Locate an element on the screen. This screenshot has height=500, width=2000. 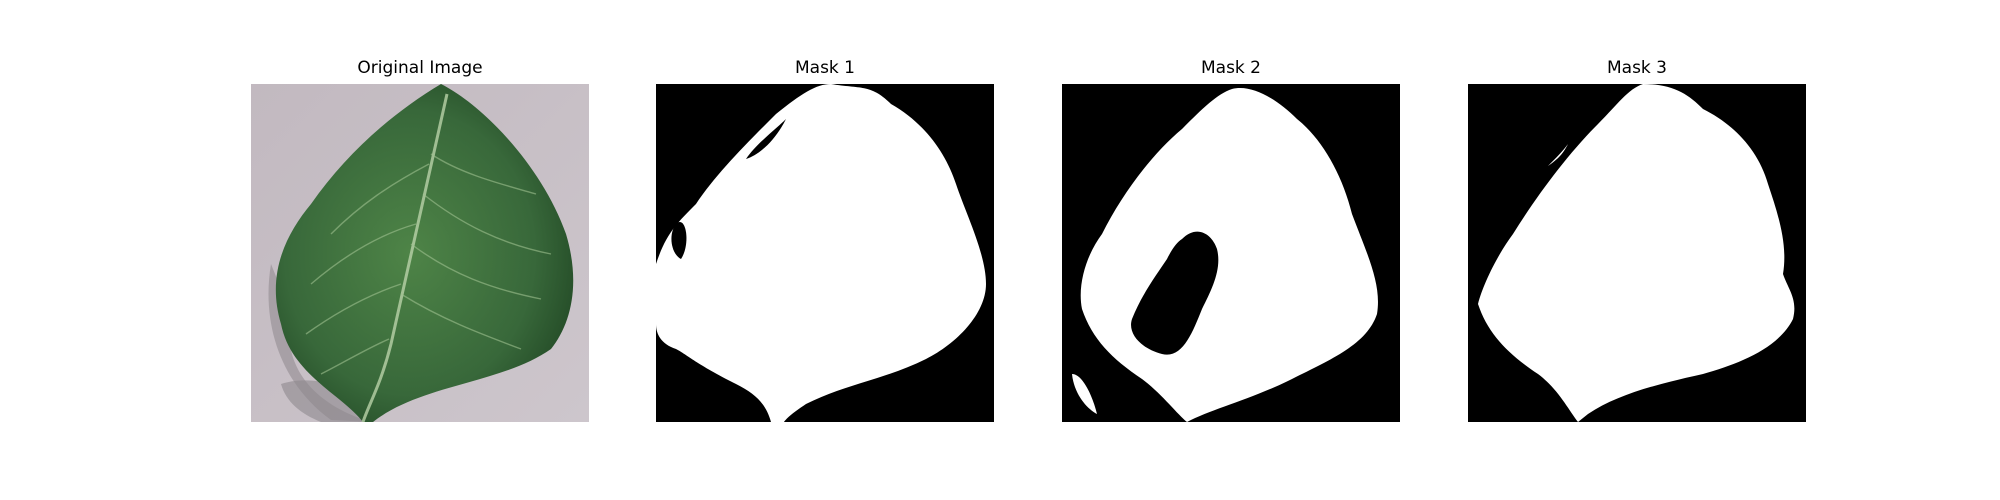
mask-3-image is located at coordinates (1637, 253).